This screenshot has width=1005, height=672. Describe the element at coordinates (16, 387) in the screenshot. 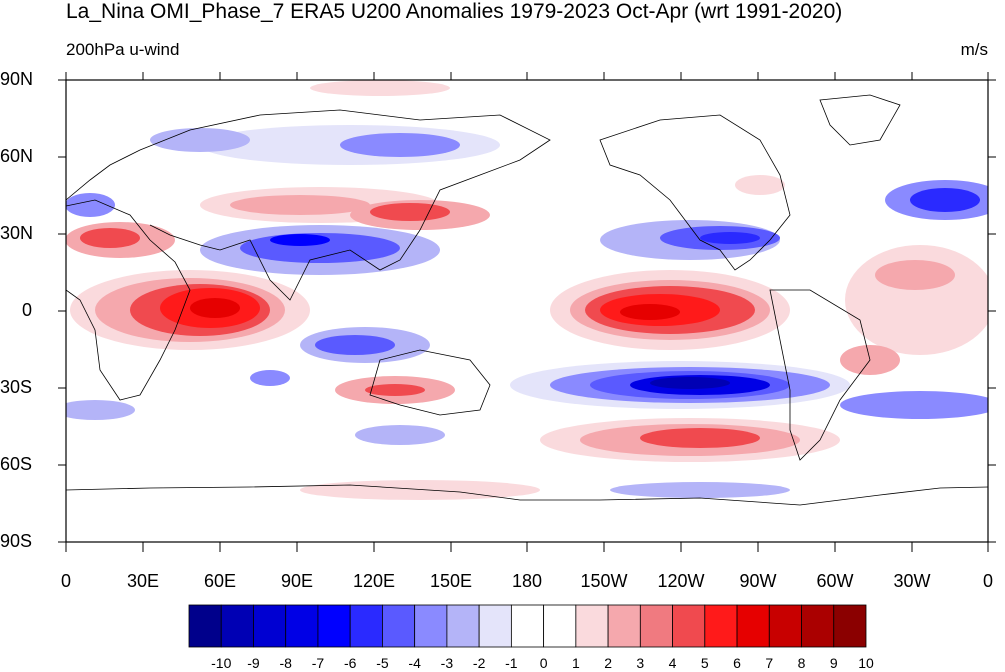

I see `lat-label-30s: 30S` at that location.